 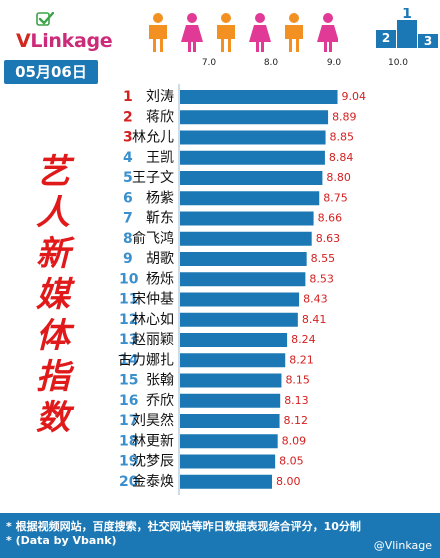 I want to click on category-label: 古力娜扎, so click(x=146, y=360).